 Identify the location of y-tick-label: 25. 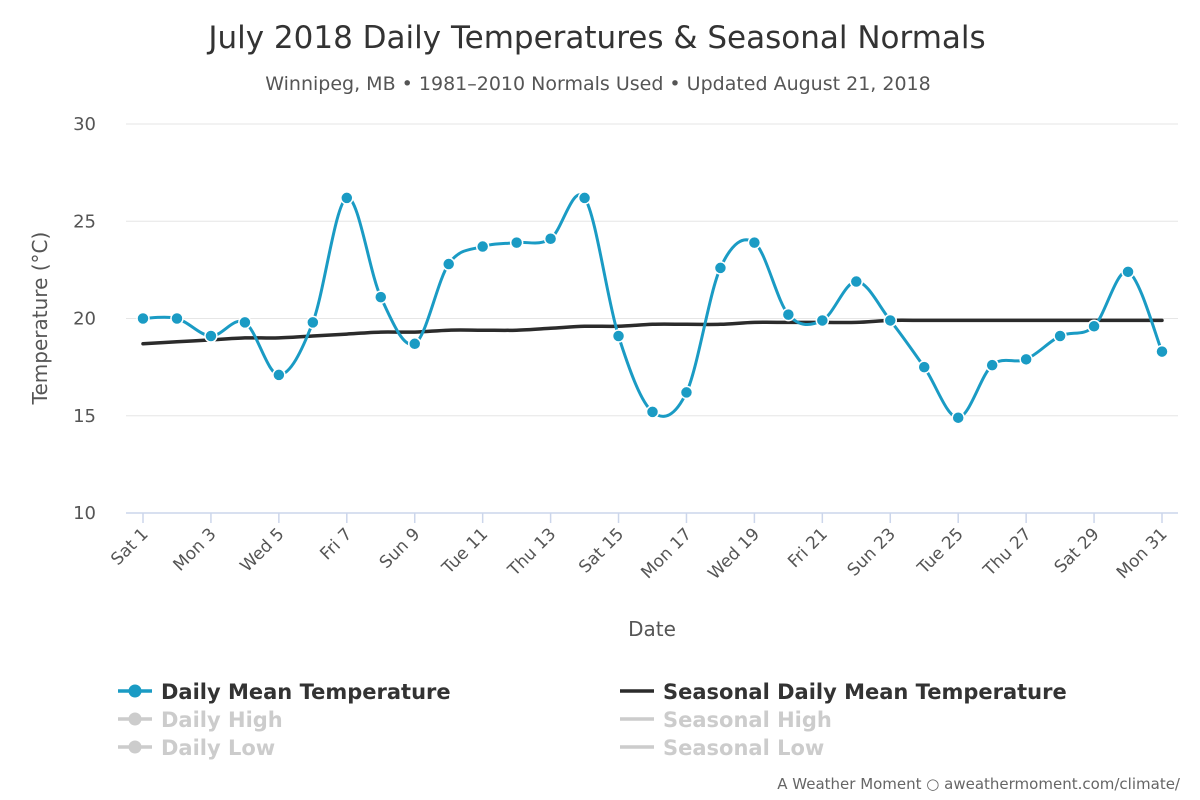
(84, 221).